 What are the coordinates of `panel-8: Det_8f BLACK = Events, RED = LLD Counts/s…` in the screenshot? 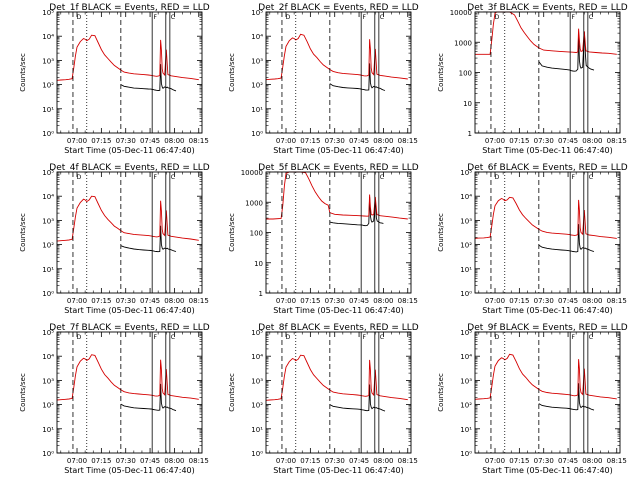 It's located at (323, 399).